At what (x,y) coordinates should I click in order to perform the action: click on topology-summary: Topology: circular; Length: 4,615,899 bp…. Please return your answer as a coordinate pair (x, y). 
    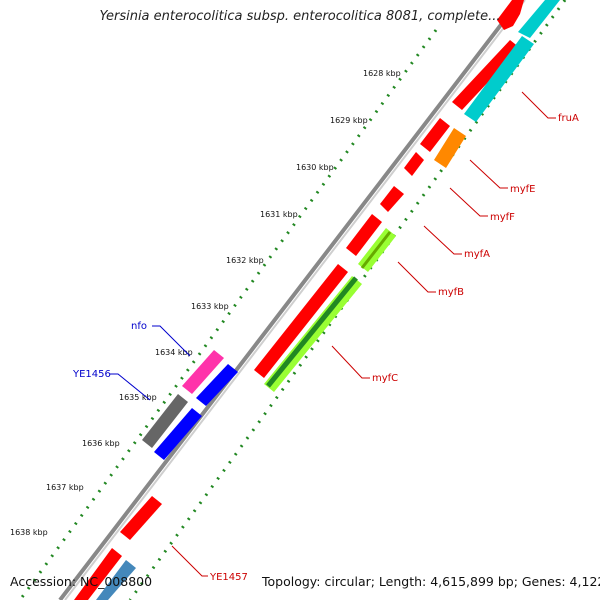
    Looking at the image, I should click on (431, 581).